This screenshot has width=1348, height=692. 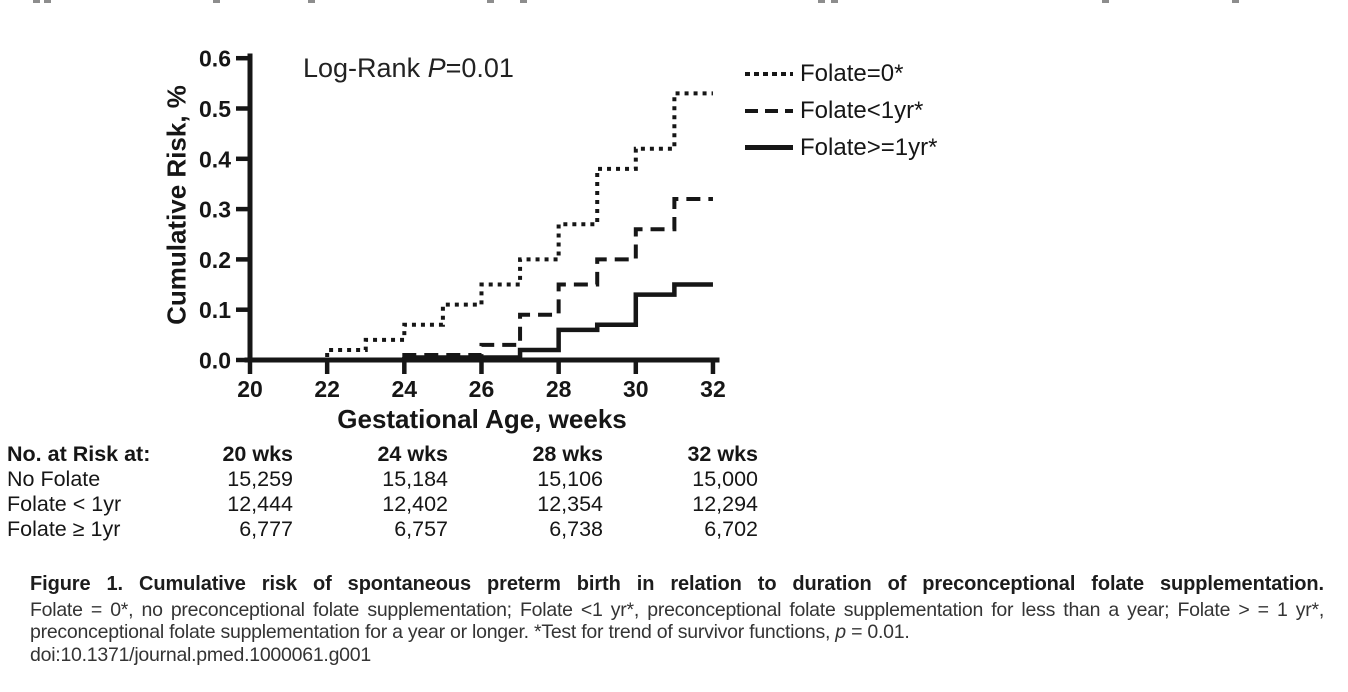 I want to click on x-tick-label: 32, so click(x=713, y=389).